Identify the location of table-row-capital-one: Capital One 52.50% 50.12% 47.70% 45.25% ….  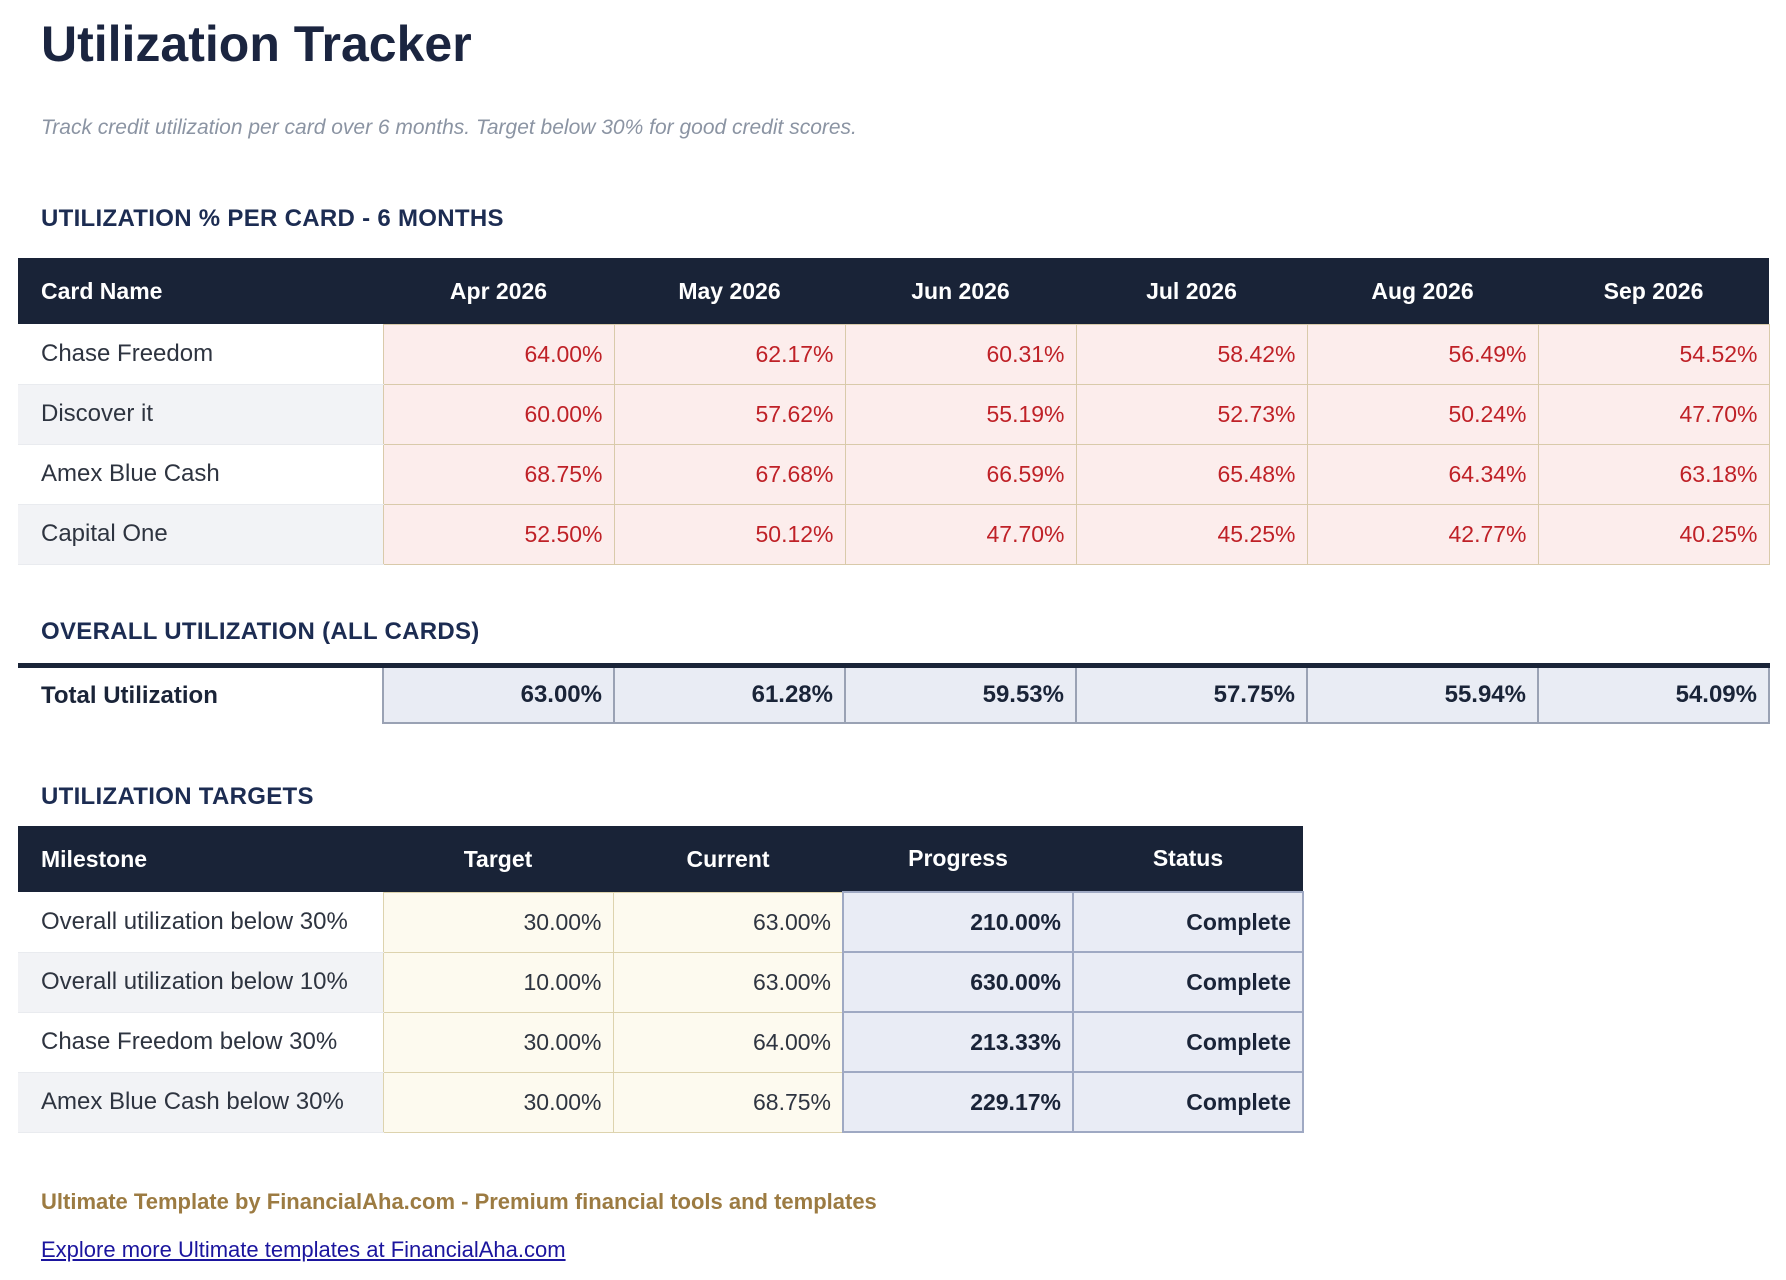
(894, 534).